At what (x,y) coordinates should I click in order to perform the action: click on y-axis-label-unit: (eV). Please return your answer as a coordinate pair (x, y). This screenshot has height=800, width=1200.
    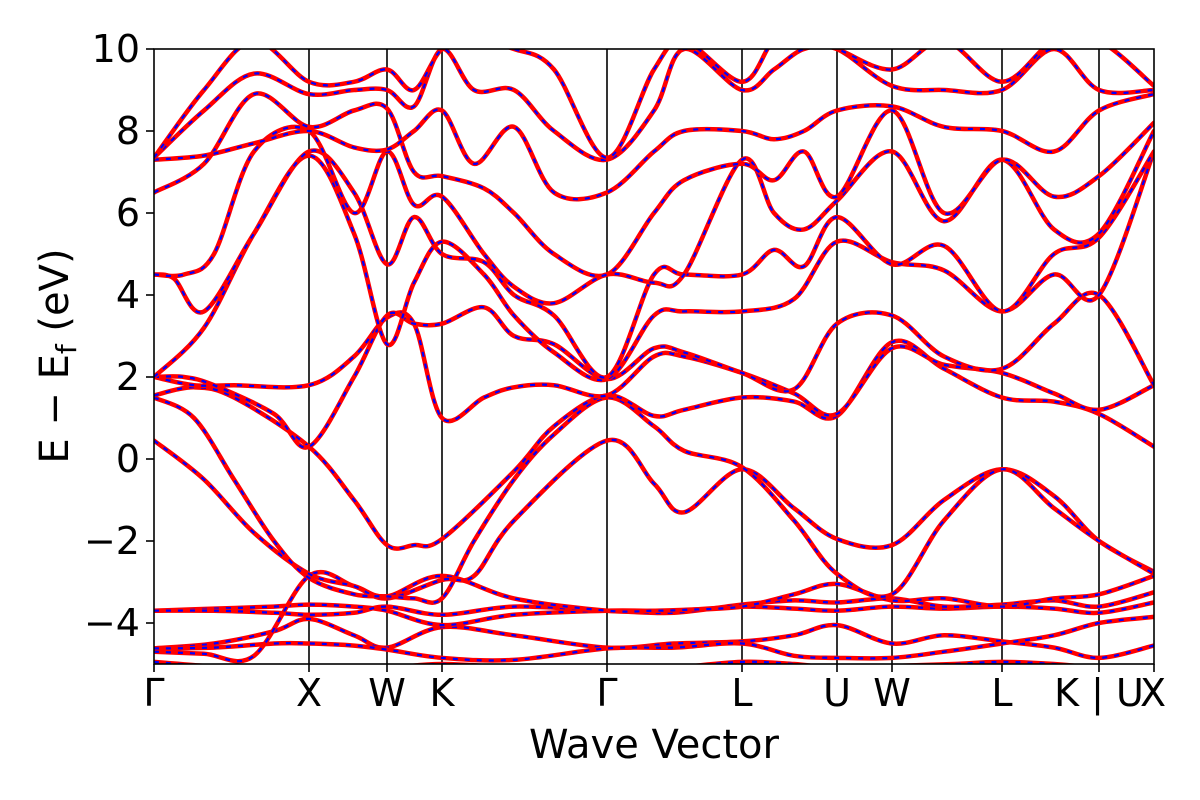
    Looking at the image, I should click on (55, 296).